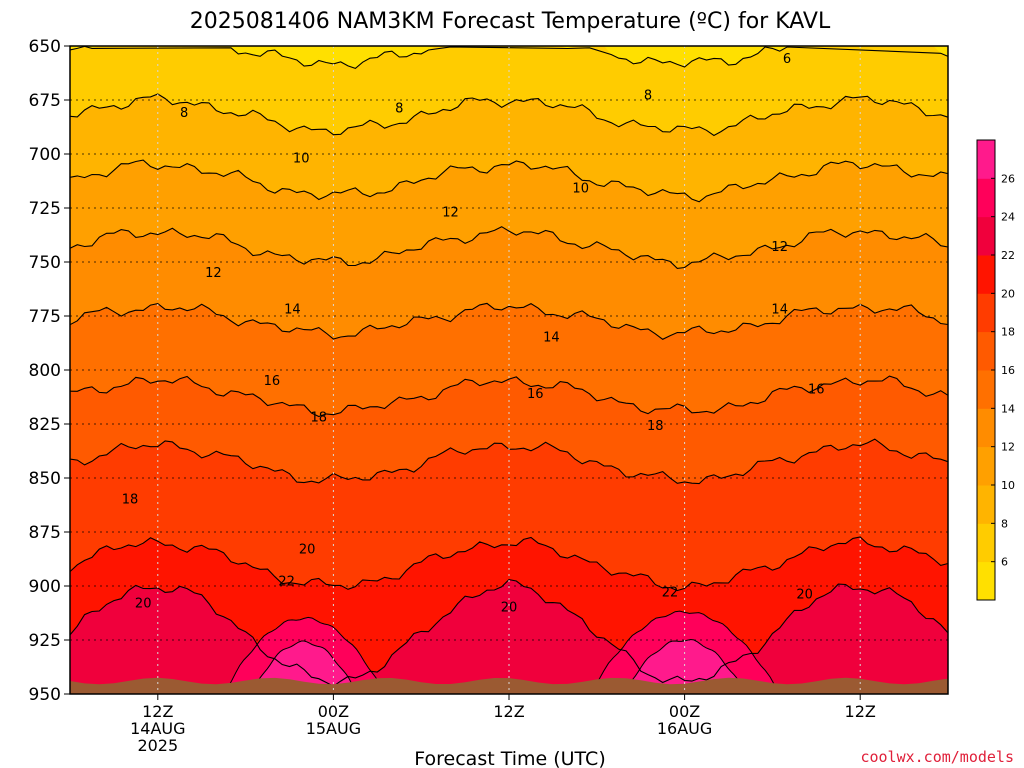  What do you see at coordinates (45, 533) in the screenshot?
I see `y-tick-label: 875` at bounding box center [45, 533].